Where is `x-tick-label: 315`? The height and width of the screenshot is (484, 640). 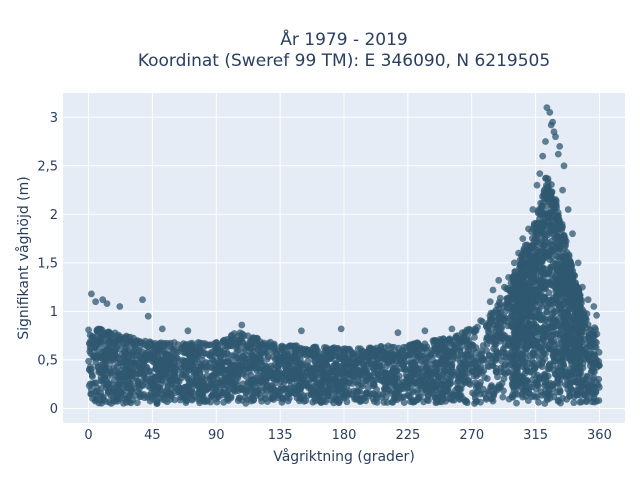 x-tick-label: 315 is located at coordinates (535, 435).